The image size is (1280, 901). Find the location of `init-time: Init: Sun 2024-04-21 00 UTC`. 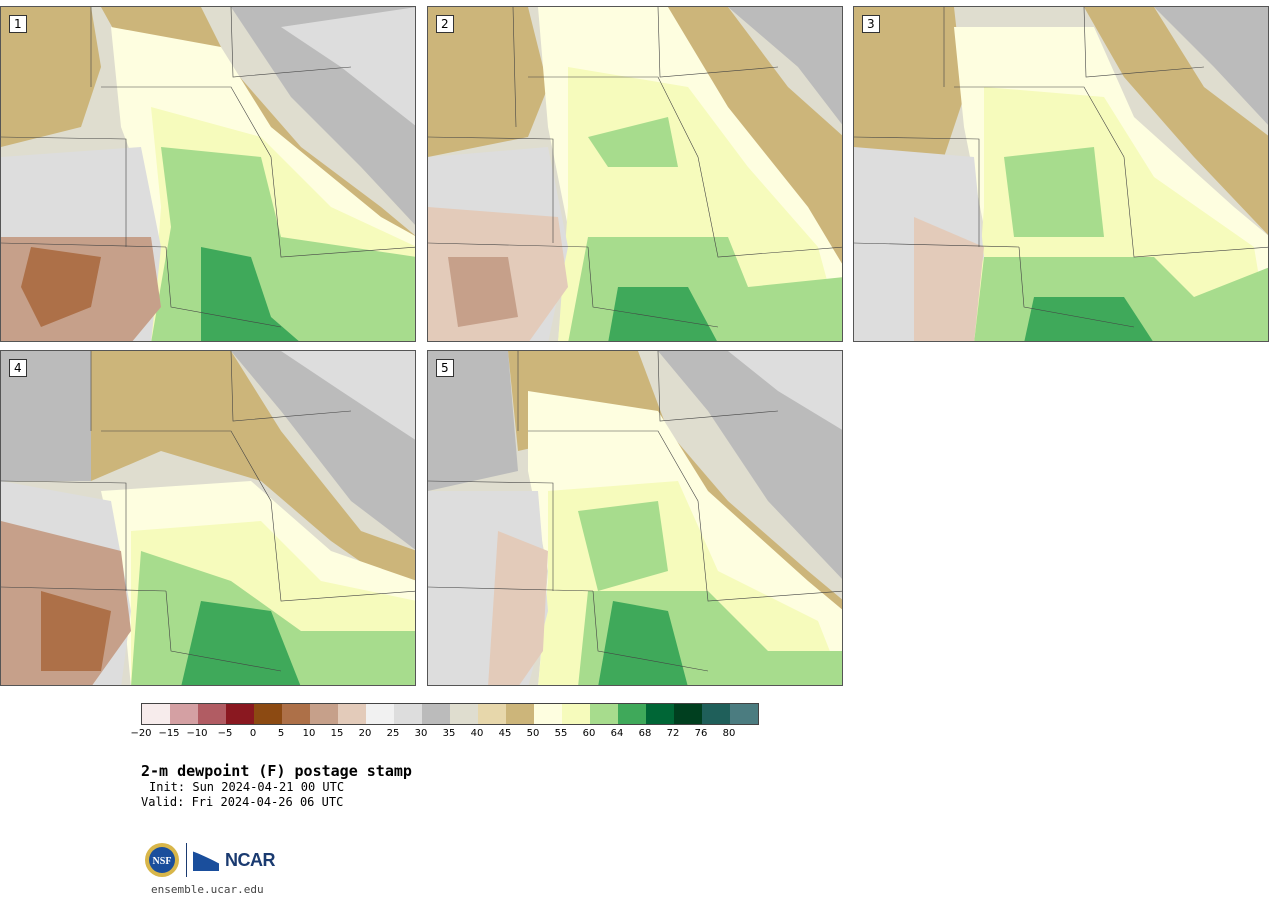

init-time: Init: Sun 2024-04-21 00 UTC is located at coordinates (247, 787).